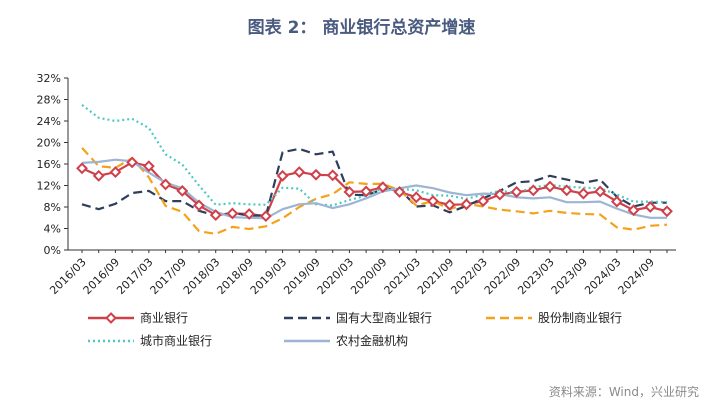 Image resolution: width=723 pixels, height=411 pixels. I want to click on y-tick-label: 8%, so click(52, 207).